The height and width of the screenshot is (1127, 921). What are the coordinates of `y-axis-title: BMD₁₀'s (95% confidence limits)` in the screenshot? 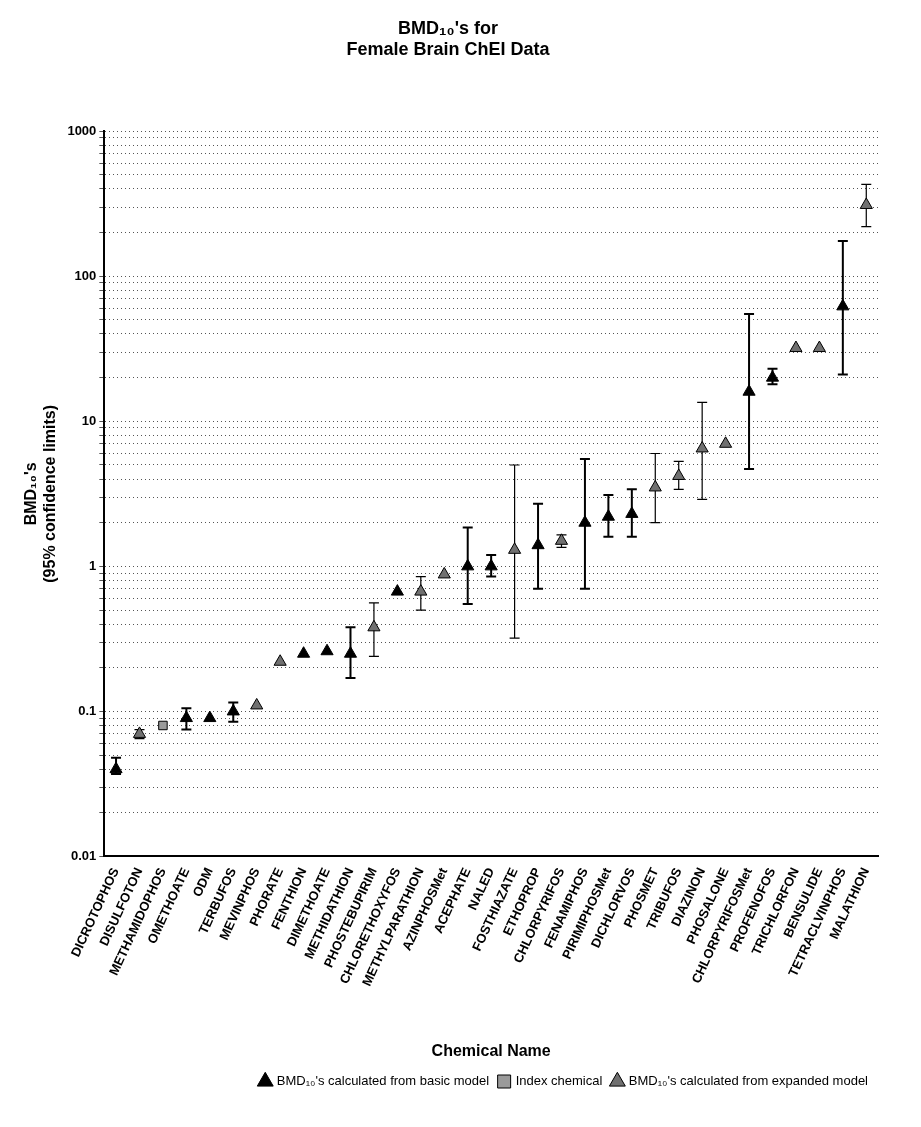 It's located at (40, 493).